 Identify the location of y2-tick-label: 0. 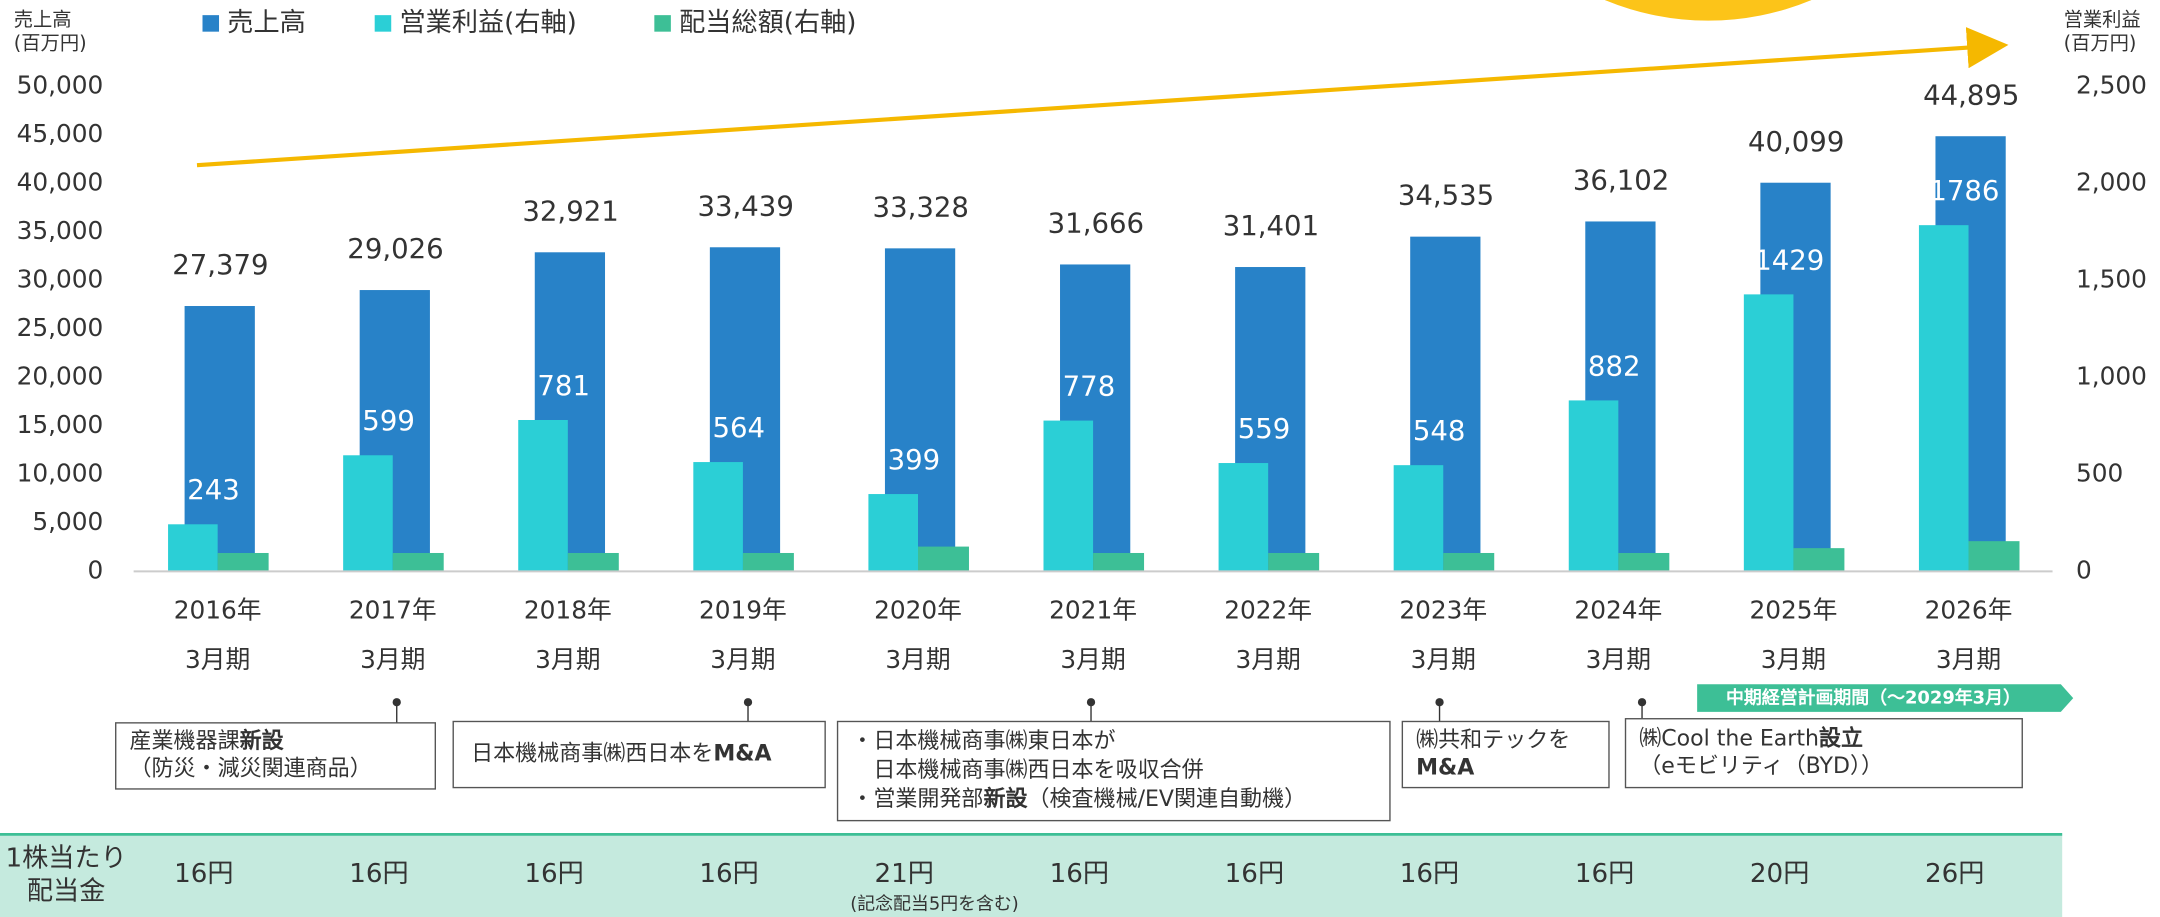
(2084, 569).